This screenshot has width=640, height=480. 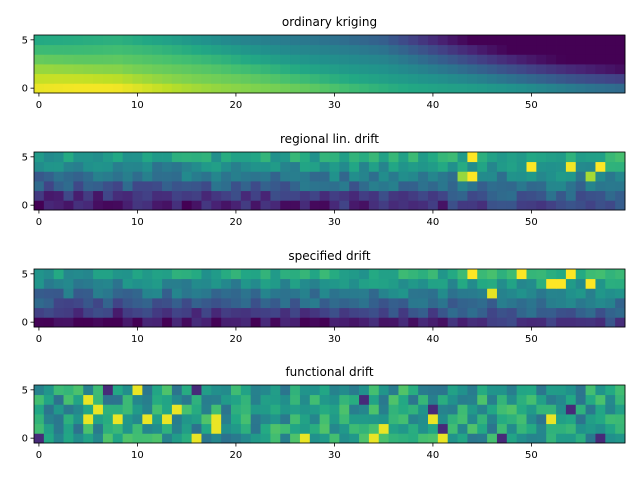 What do you see at coordinates (334, 455) in the screenshot?
I see `x-tick-label: 30` at bounding box center [334, 455].